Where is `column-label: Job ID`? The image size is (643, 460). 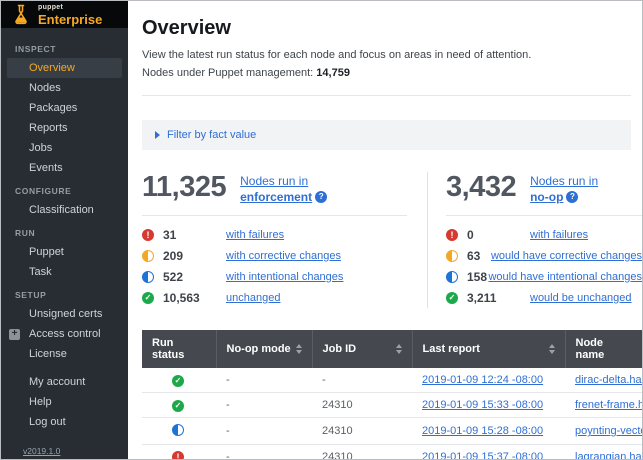
column-label: Job ID is located at coordinates (339, 349).